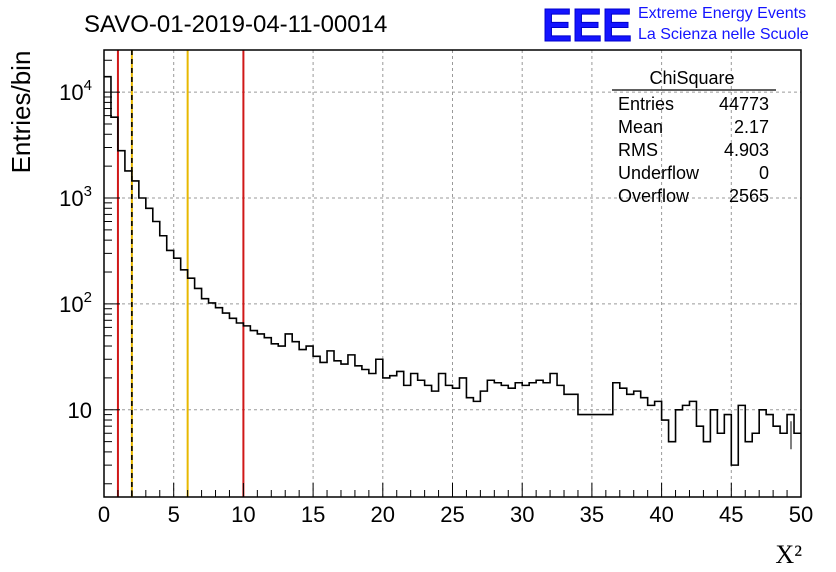  Describe the element at coordinates (522, 514) in the screenshot. I see `x-tick-label: 30` at that location.